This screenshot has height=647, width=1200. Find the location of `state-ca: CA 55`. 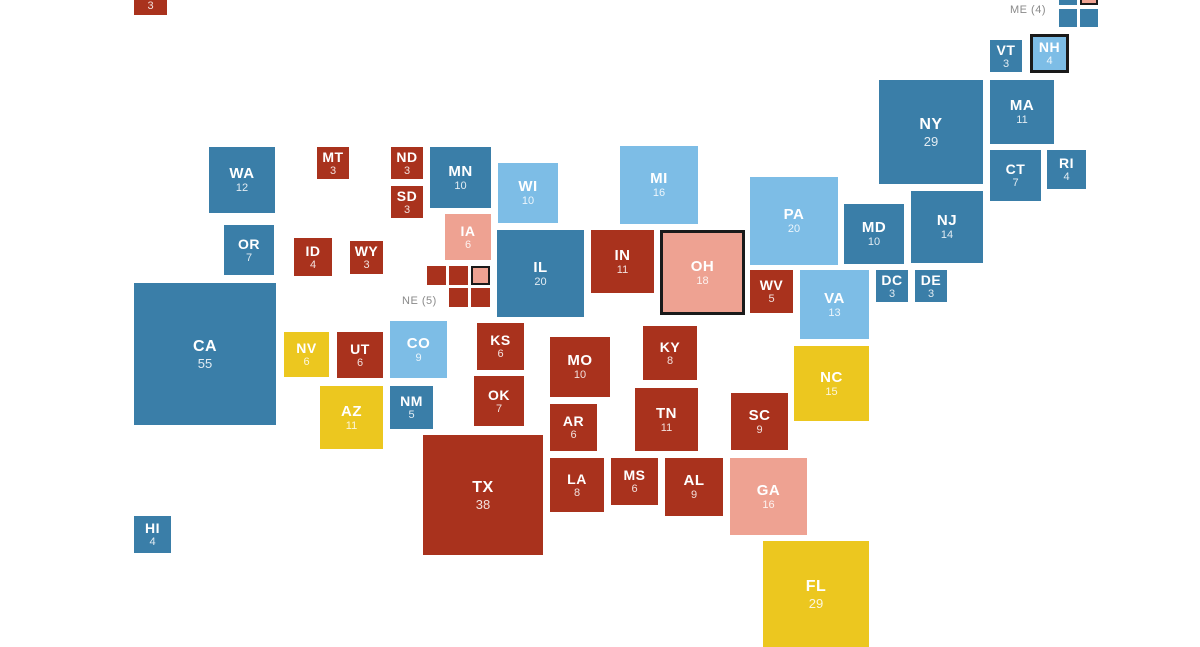

state-ca: CA 55 is located at coordinates (205, 354).